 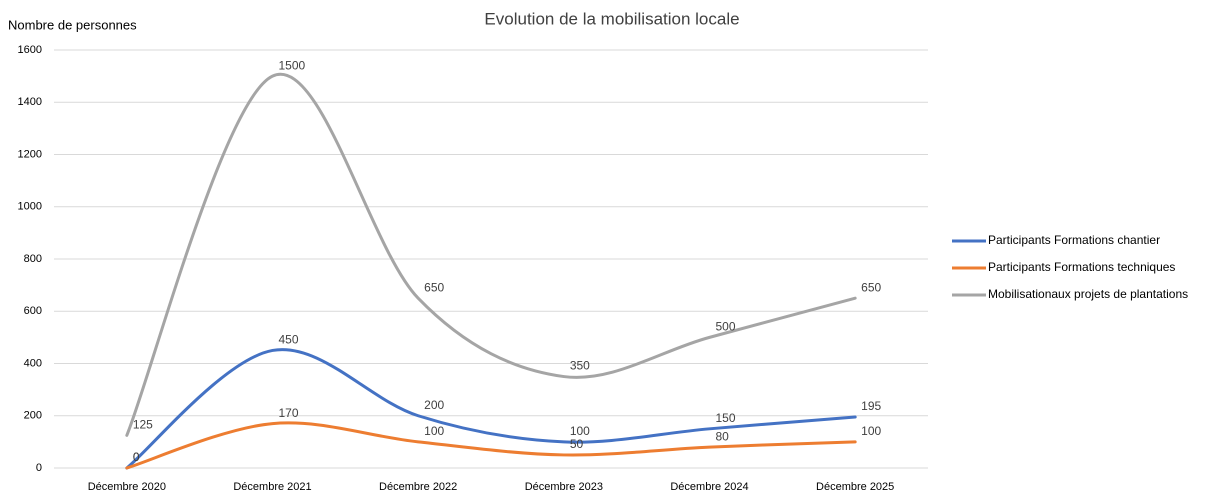 I want to click on data-label: 1500, so click(x=292, y=65).